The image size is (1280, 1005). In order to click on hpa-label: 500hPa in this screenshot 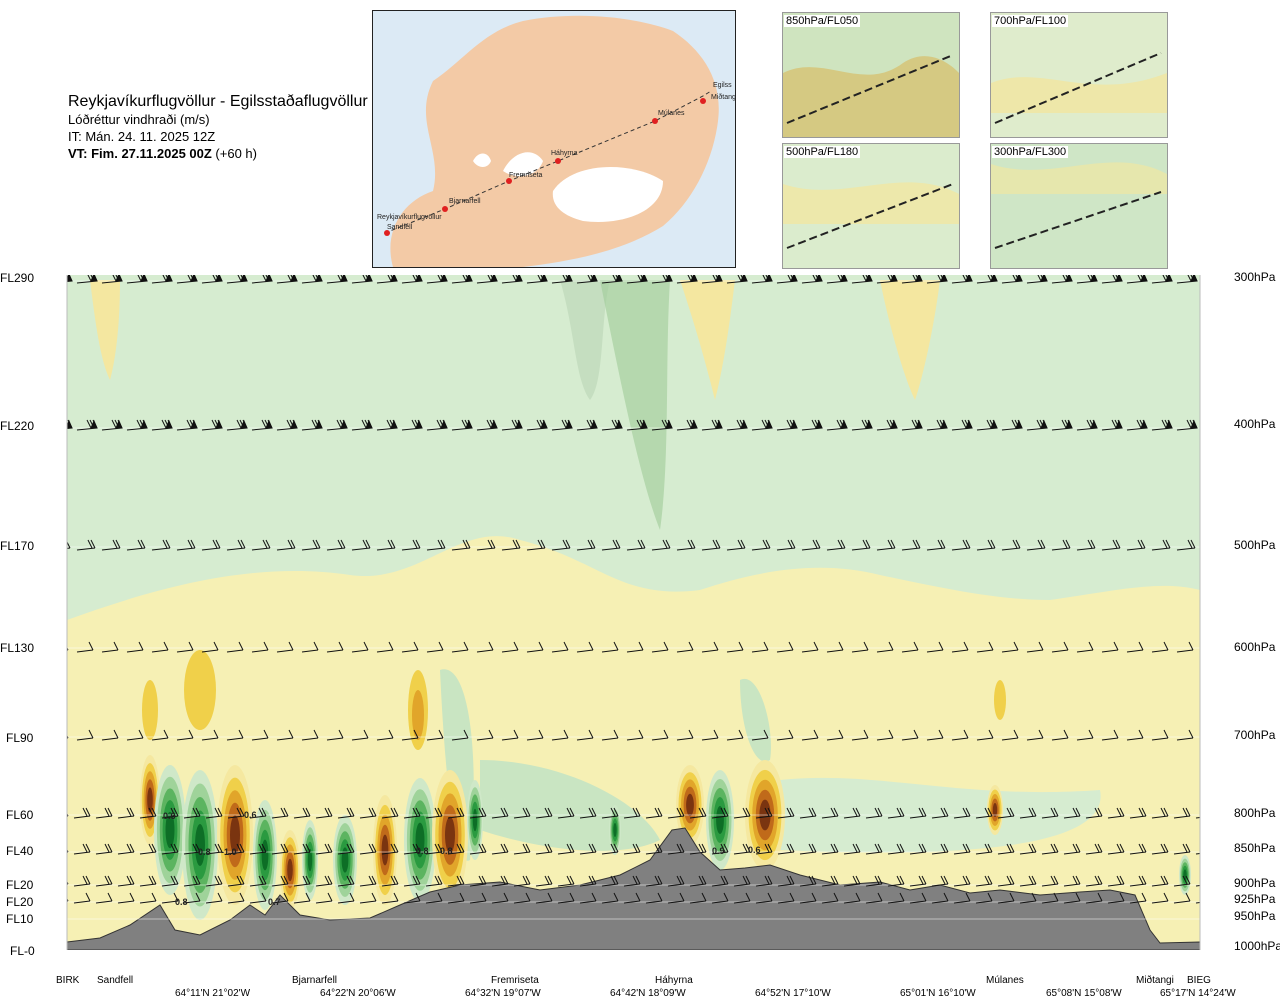, I will do `click(1255, 545)`.